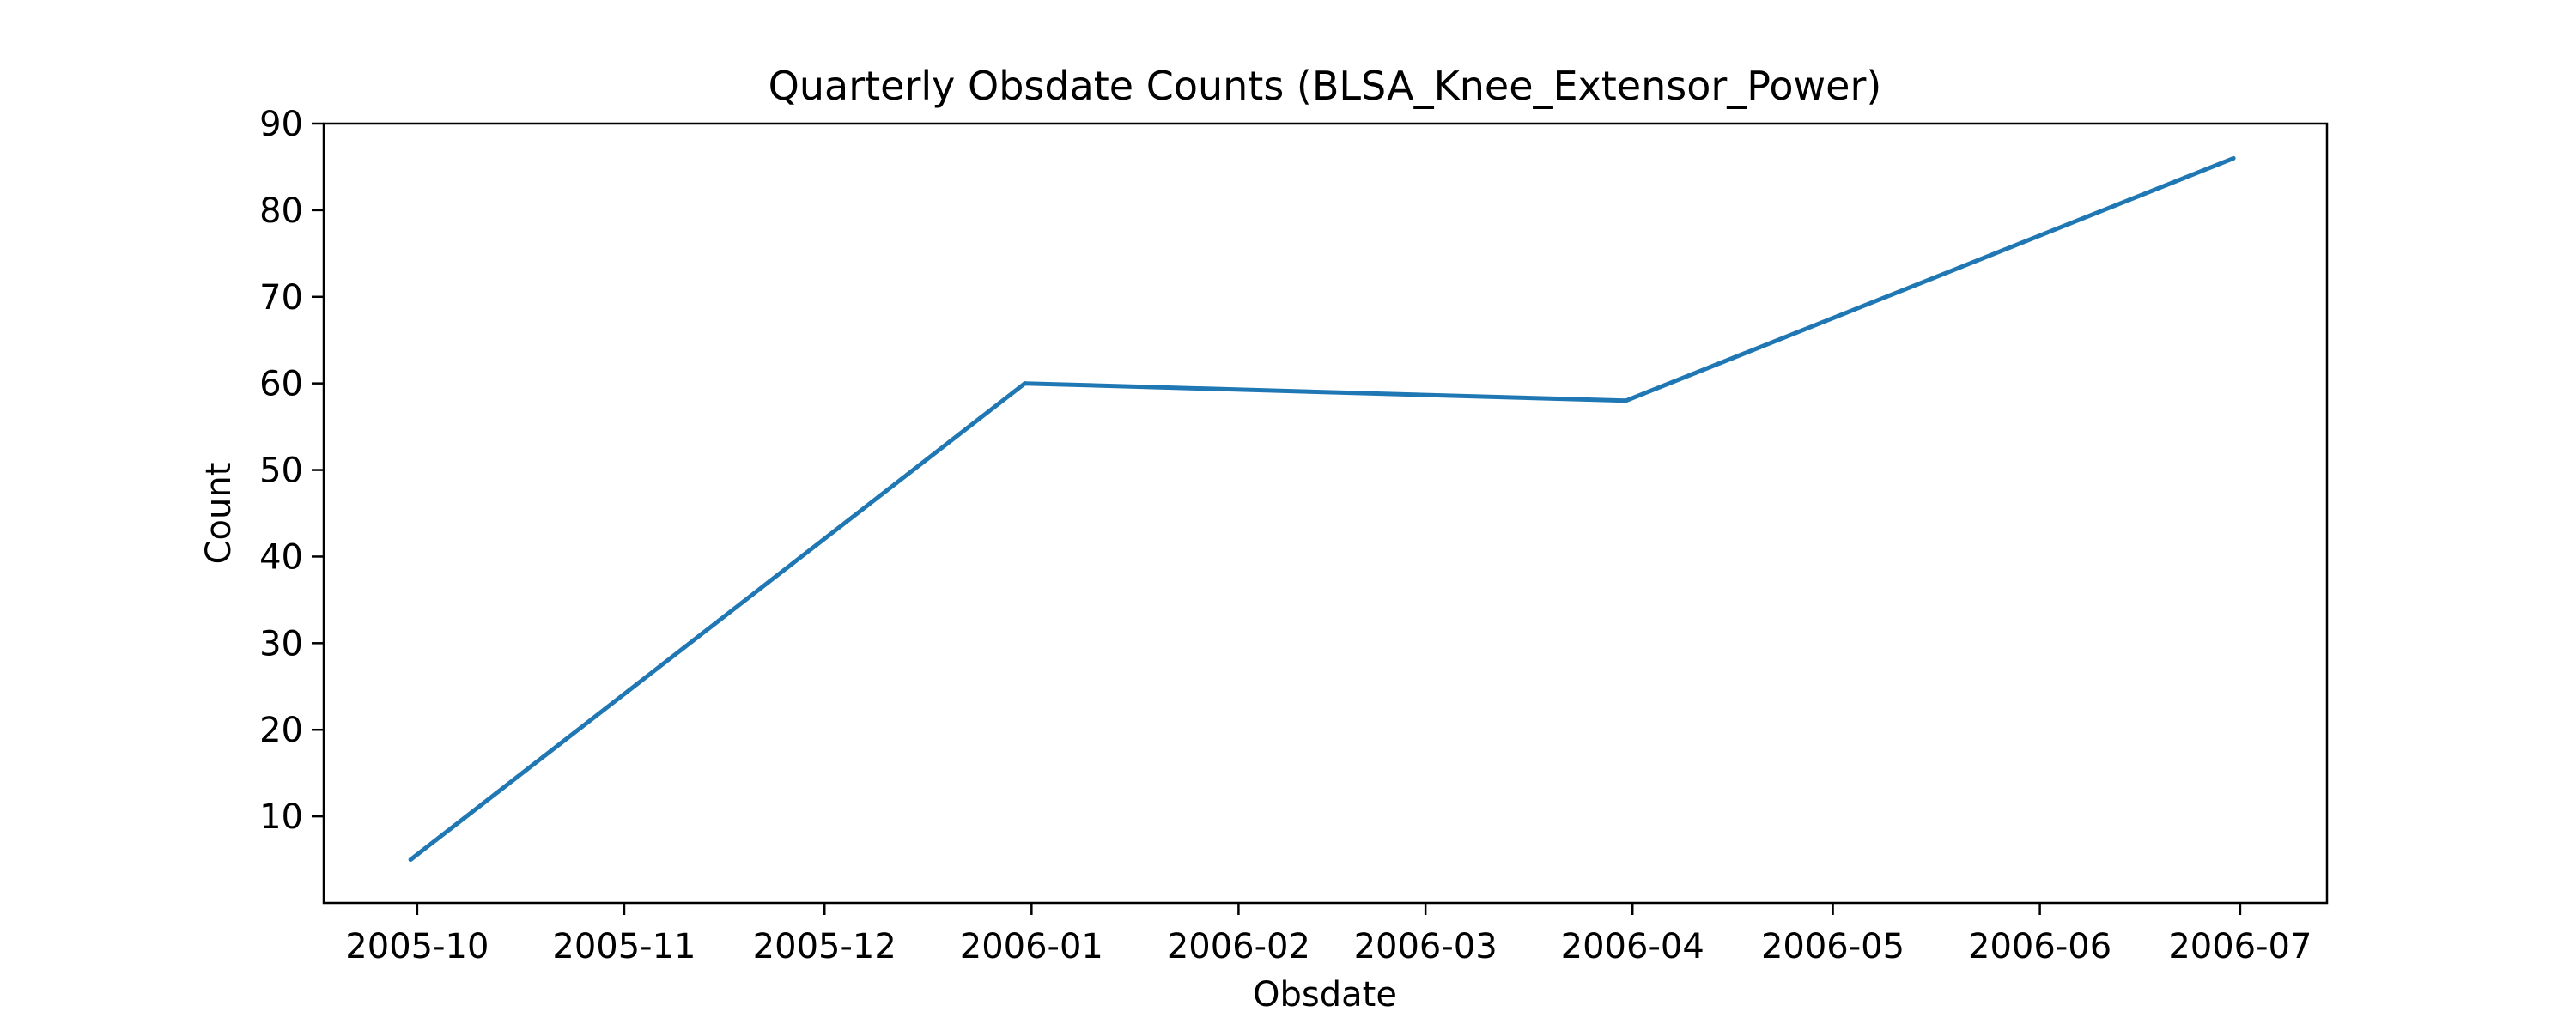 The width and height of the screenshot is (2576, 1030). Describe the element at coordinates (281, 817) in the screenshot. I see `y-tick-label: 10` at that location.